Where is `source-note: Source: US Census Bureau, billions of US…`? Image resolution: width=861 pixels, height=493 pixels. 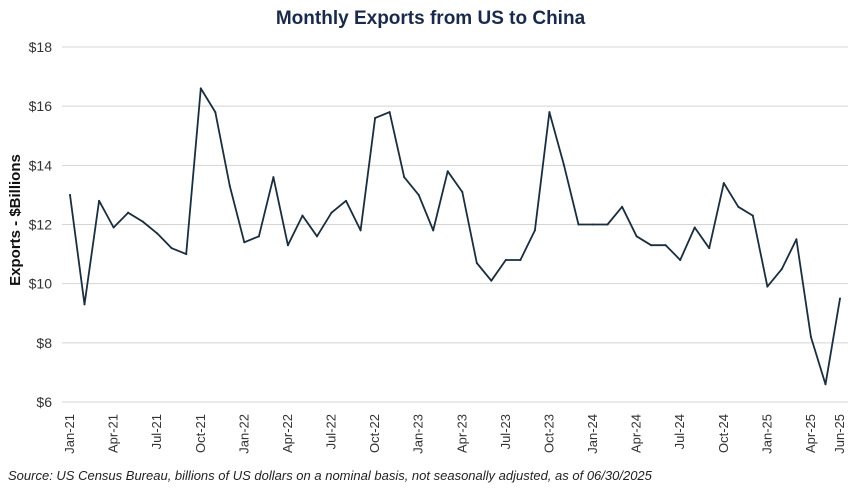
source-note: Source: US Census Bureau, billions of US… is located at coordinates (330, 475).